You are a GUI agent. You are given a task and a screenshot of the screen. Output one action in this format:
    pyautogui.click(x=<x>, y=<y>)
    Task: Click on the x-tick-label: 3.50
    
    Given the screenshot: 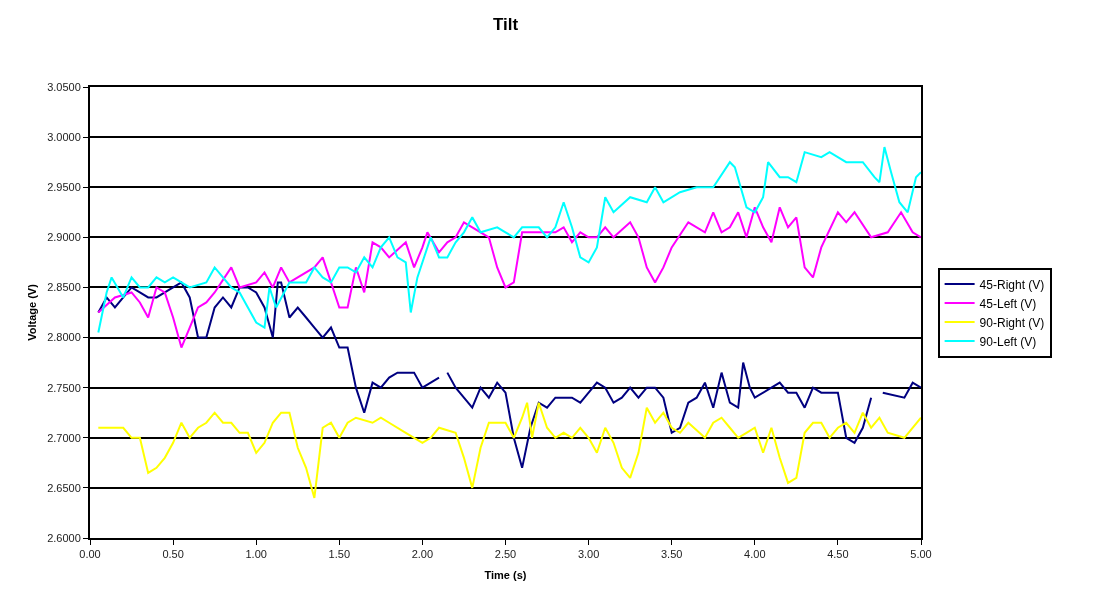 What is the action you would take?
    pyautogui.click(x=671, y=554)
    